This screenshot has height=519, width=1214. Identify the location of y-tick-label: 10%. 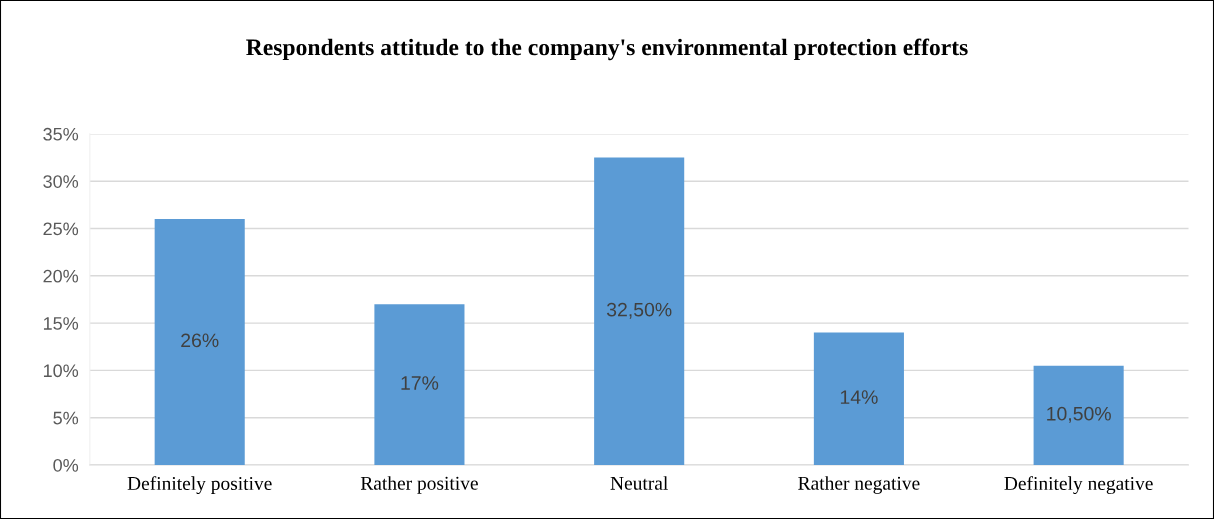
(61, 371).